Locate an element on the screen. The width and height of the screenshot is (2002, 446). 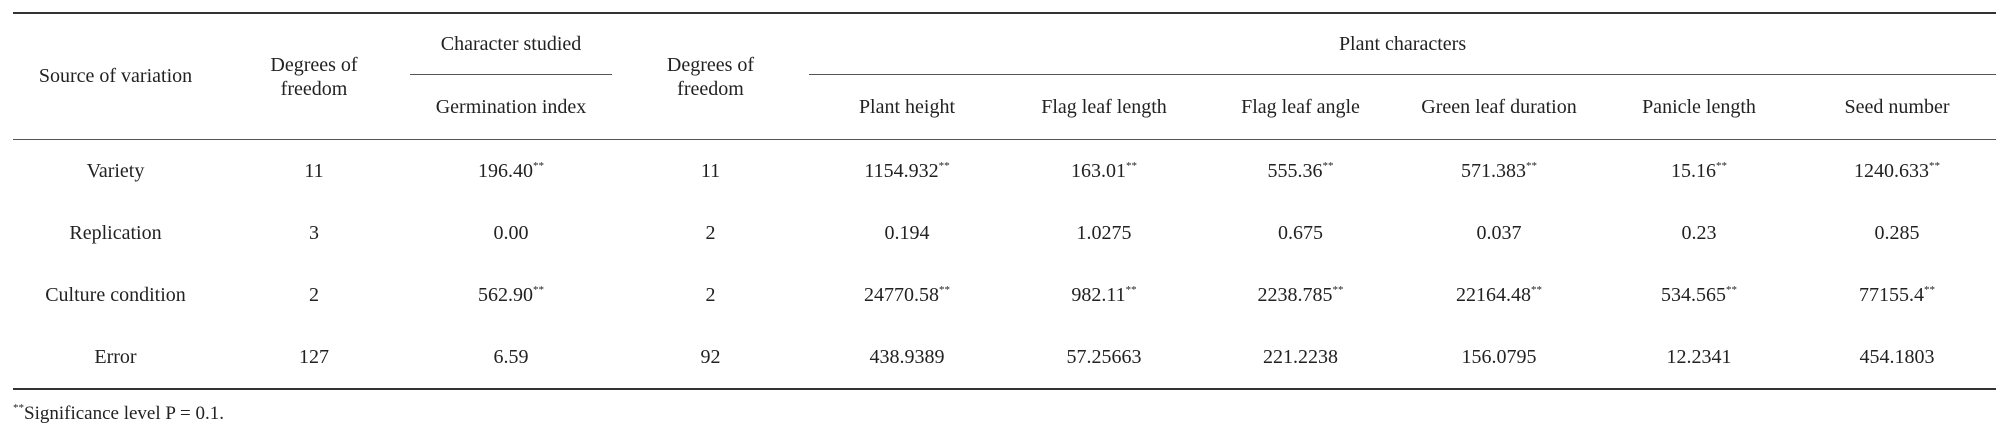
cell: 571.383** is located at coordinates (1499, 171).